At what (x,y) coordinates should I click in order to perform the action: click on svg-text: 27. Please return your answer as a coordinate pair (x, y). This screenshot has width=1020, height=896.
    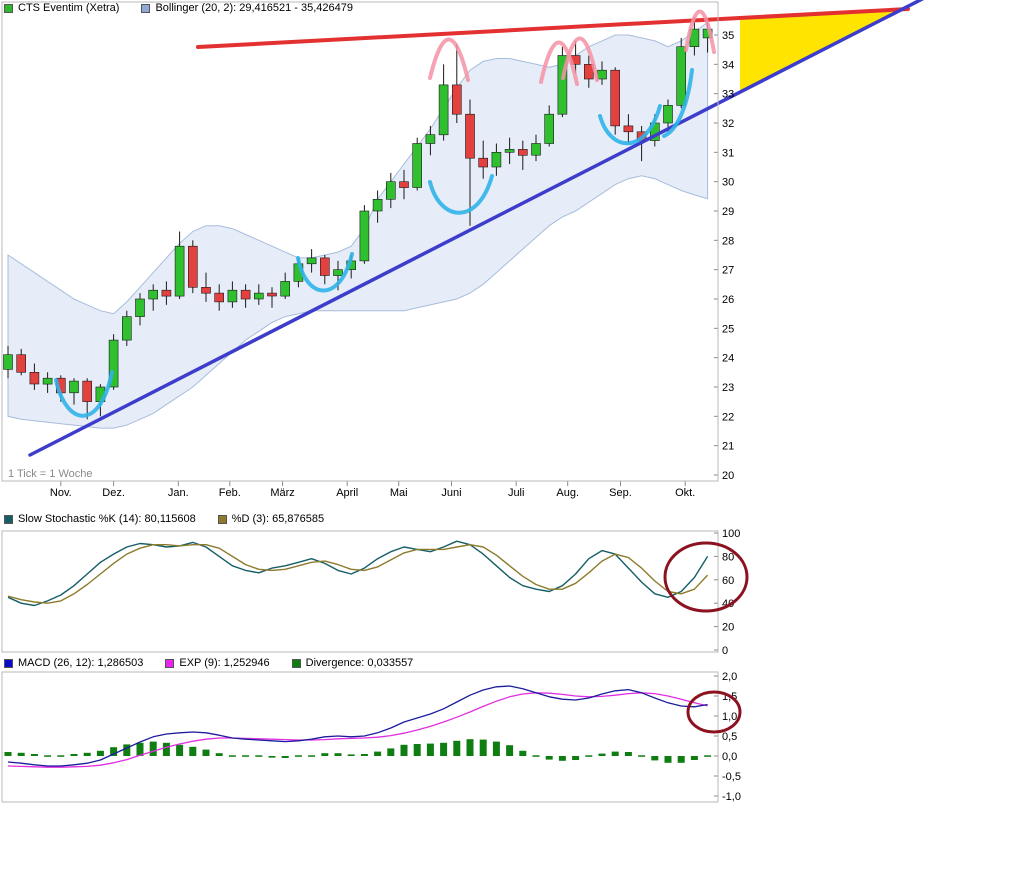
    Looking at the image, I should click on (728, 271).